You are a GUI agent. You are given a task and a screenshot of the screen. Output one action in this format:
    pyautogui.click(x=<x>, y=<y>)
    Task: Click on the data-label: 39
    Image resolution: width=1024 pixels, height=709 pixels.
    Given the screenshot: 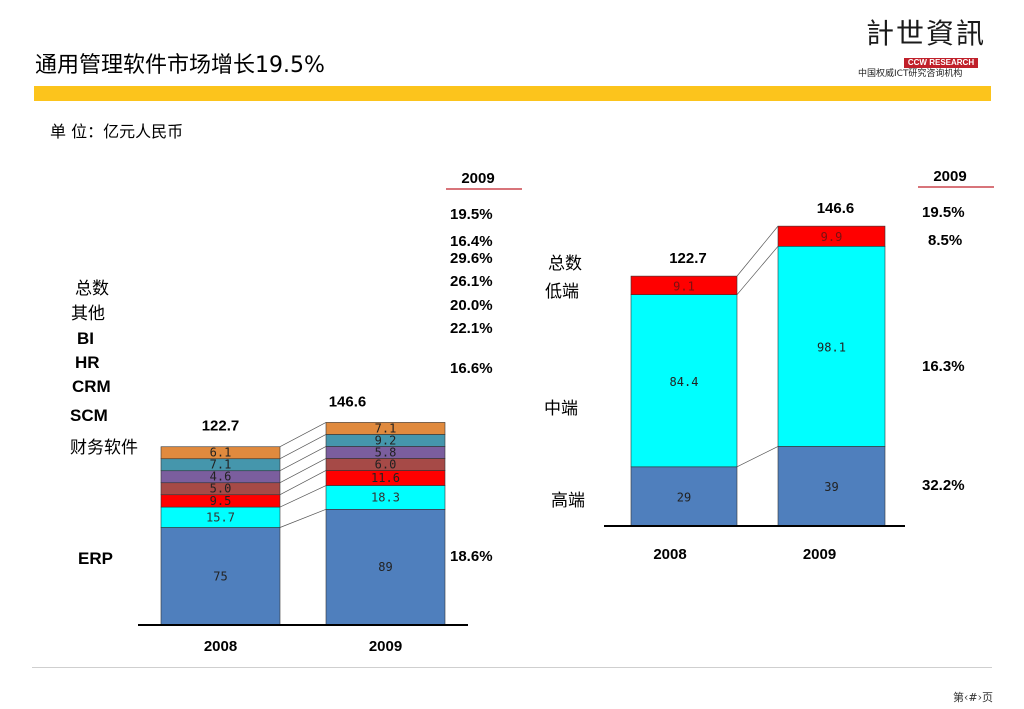 What is the action you would take?
    pyautogui.click(x=831, y=487)
    